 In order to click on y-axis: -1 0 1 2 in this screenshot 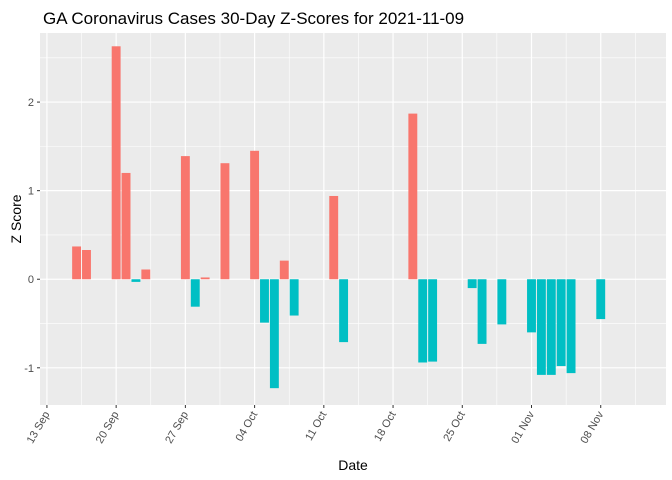, I will do `click(32, 236)`.